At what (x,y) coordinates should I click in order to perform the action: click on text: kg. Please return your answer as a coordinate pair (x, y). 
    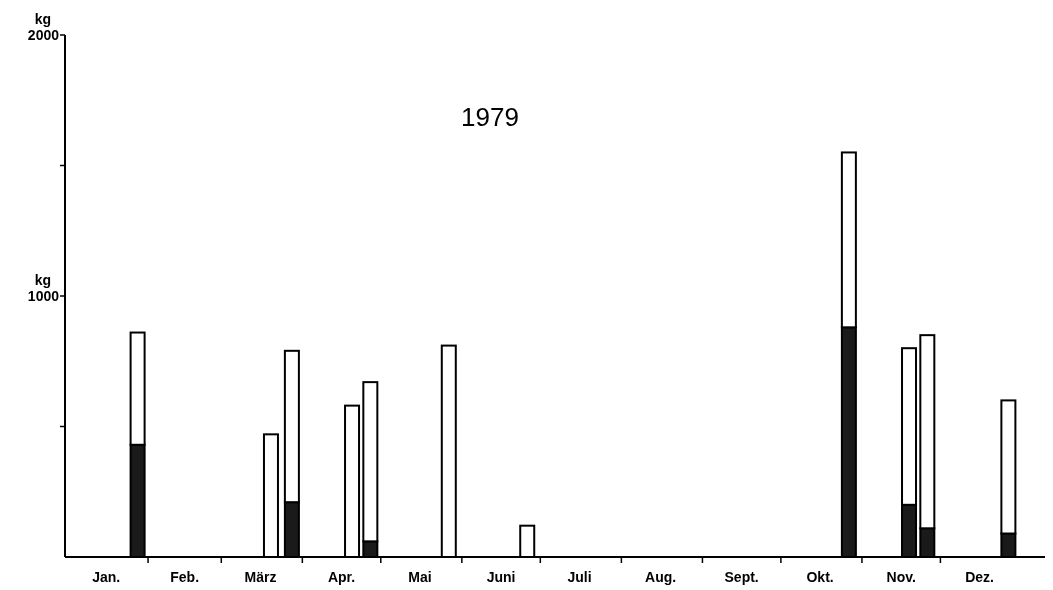
    Looking at the image, I should click on (43, 19).